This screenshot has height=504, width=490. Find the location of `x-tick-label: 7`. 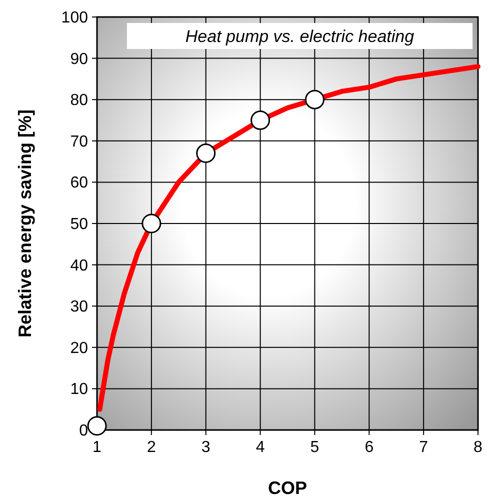

x-tick-label: 7 is located at coordinates (423, 447).